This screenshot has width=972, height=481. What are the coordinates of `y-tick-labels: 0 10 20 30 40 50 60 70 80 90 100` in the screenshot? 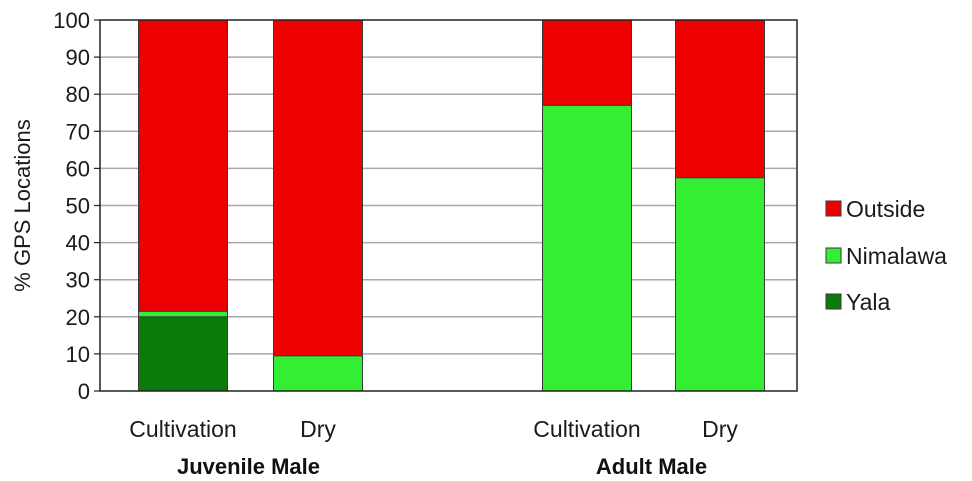 It's located at (76, 206).